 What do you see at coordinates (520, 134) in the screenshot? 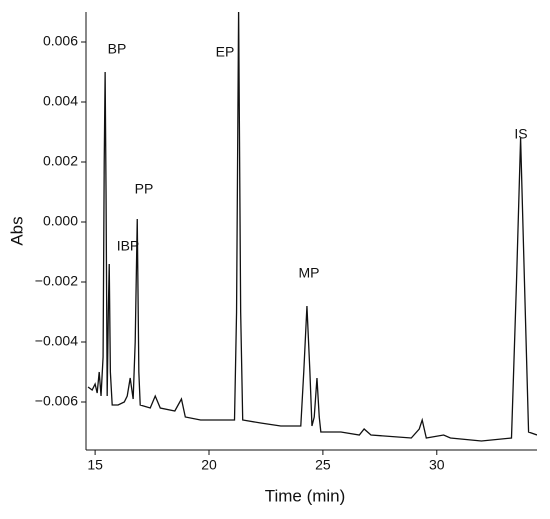
I see `peak-label: IS` at bounding box center [520, 134].